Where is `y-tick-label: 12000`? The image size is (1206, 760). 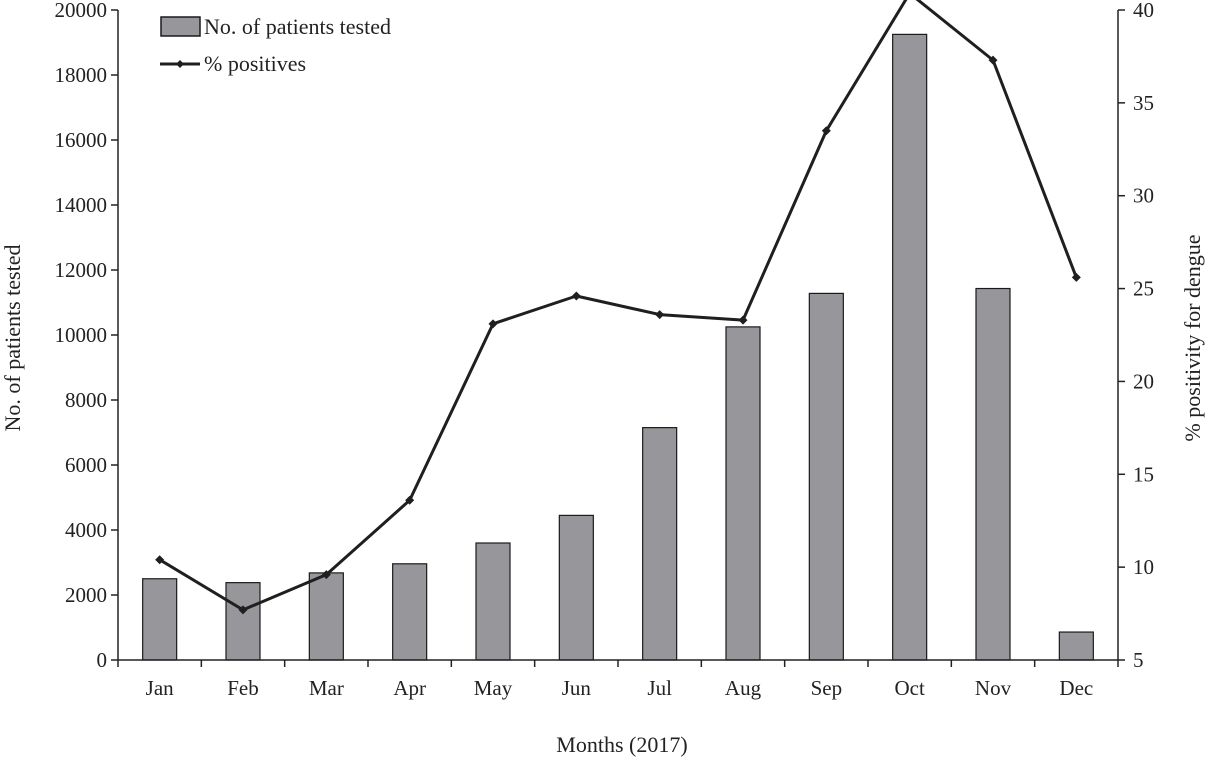 y-tick-label: 12000 is located at coordinates (81, 270).